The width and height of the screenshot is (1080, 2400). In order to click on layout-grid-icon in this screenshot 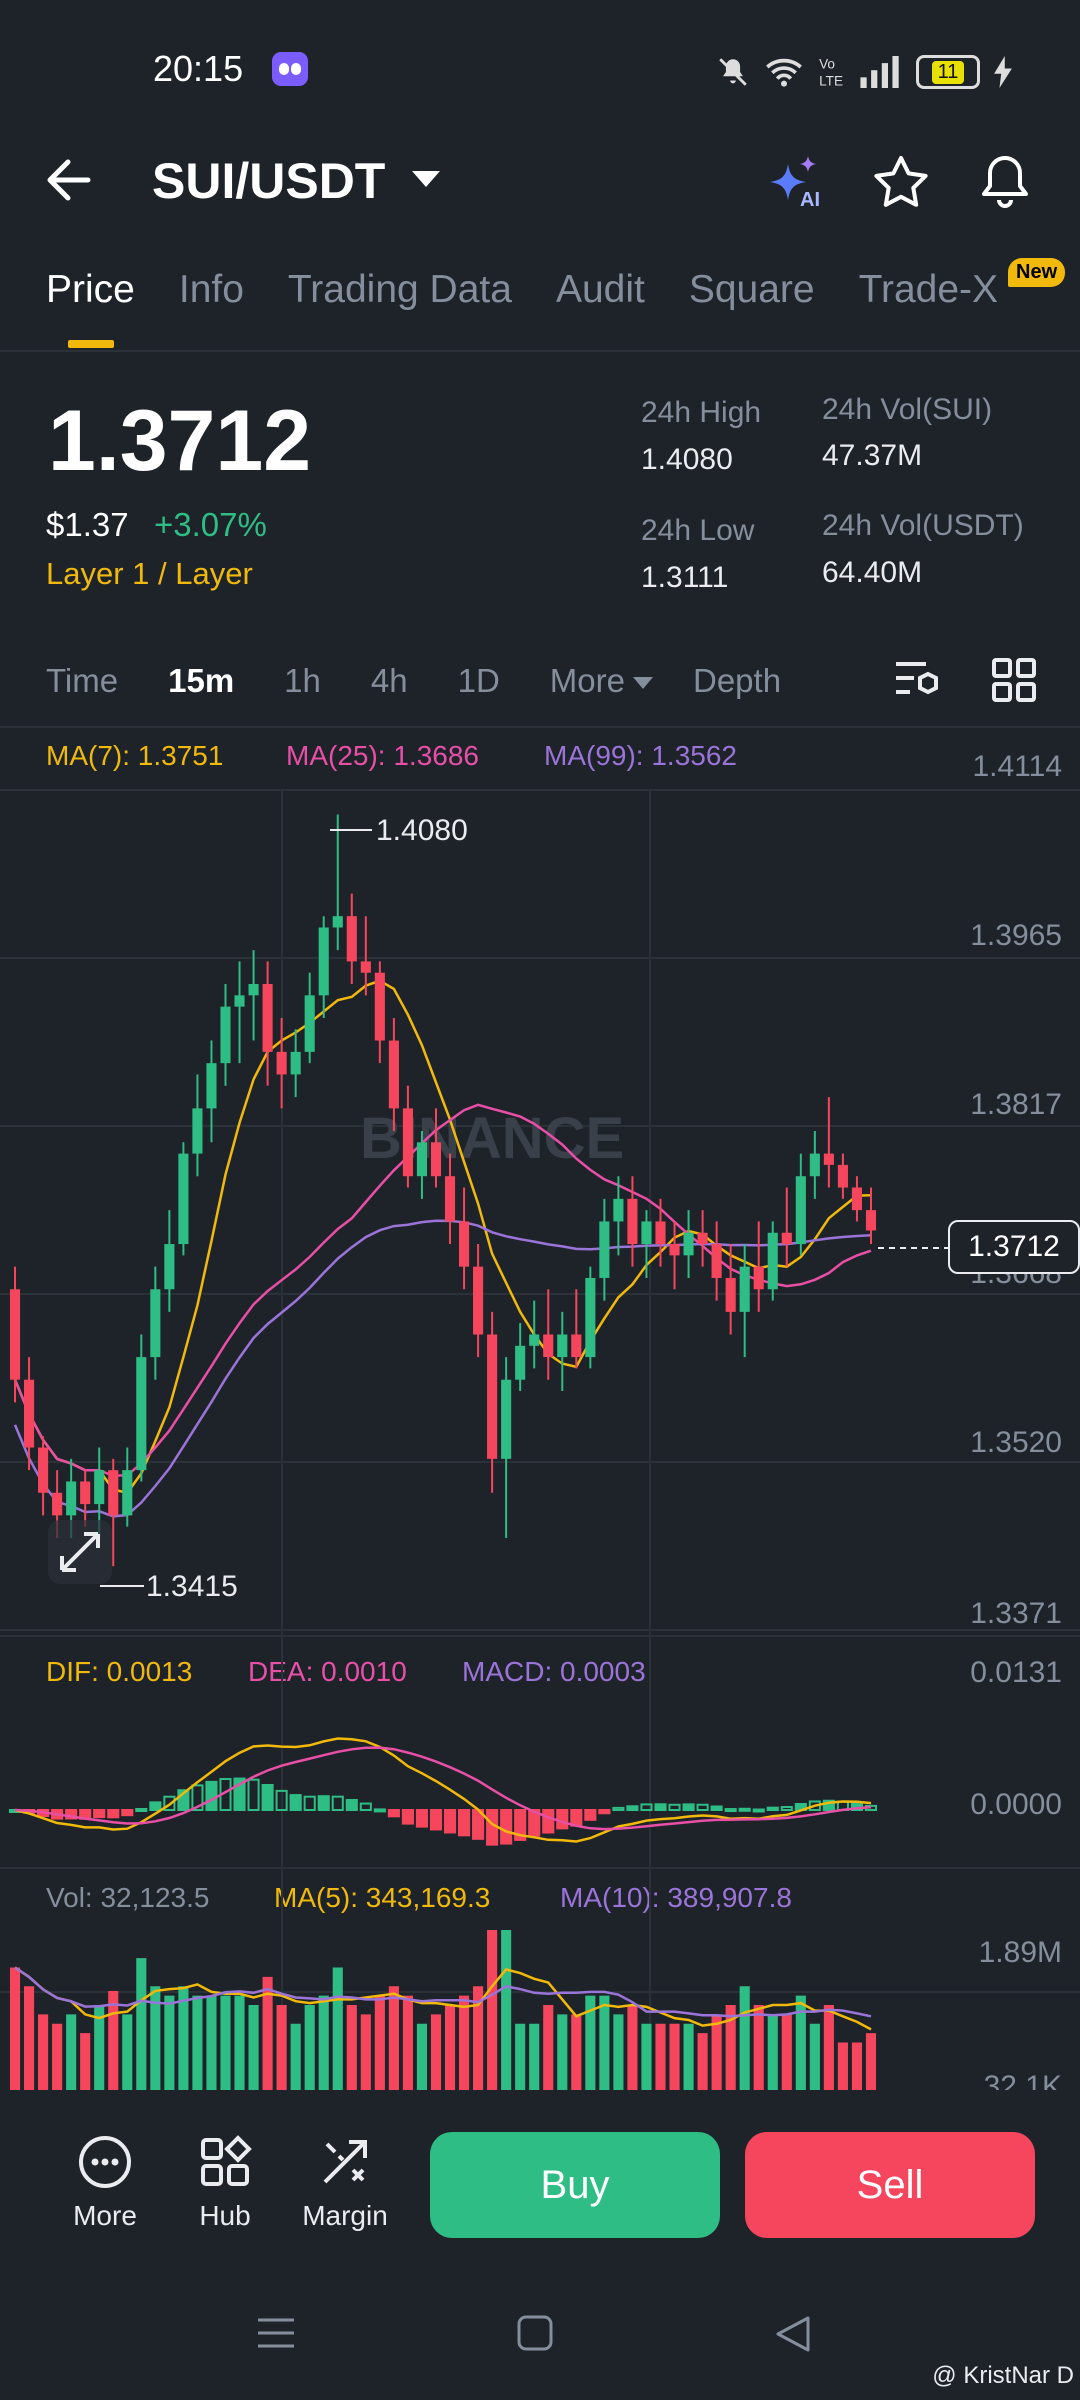, I will do `click(1014, 680)`.